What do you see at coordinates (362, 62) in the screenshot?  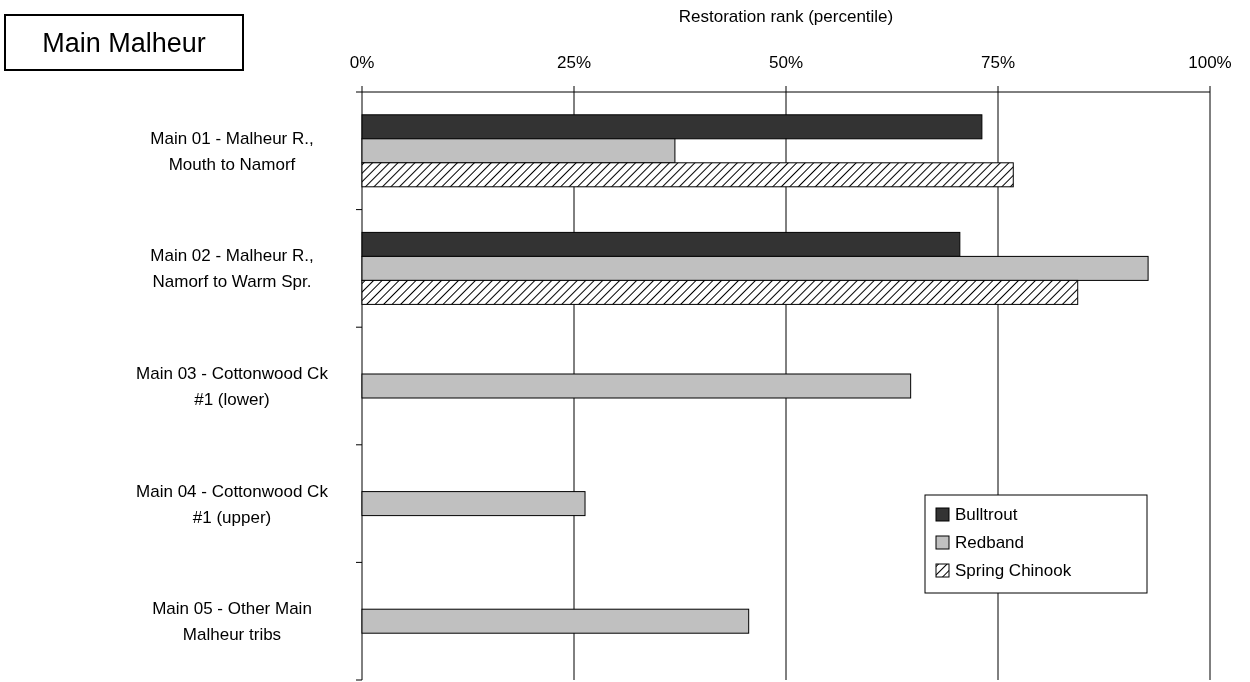 I see `x-tick-label: 0%` at bounding box center [362, 62].